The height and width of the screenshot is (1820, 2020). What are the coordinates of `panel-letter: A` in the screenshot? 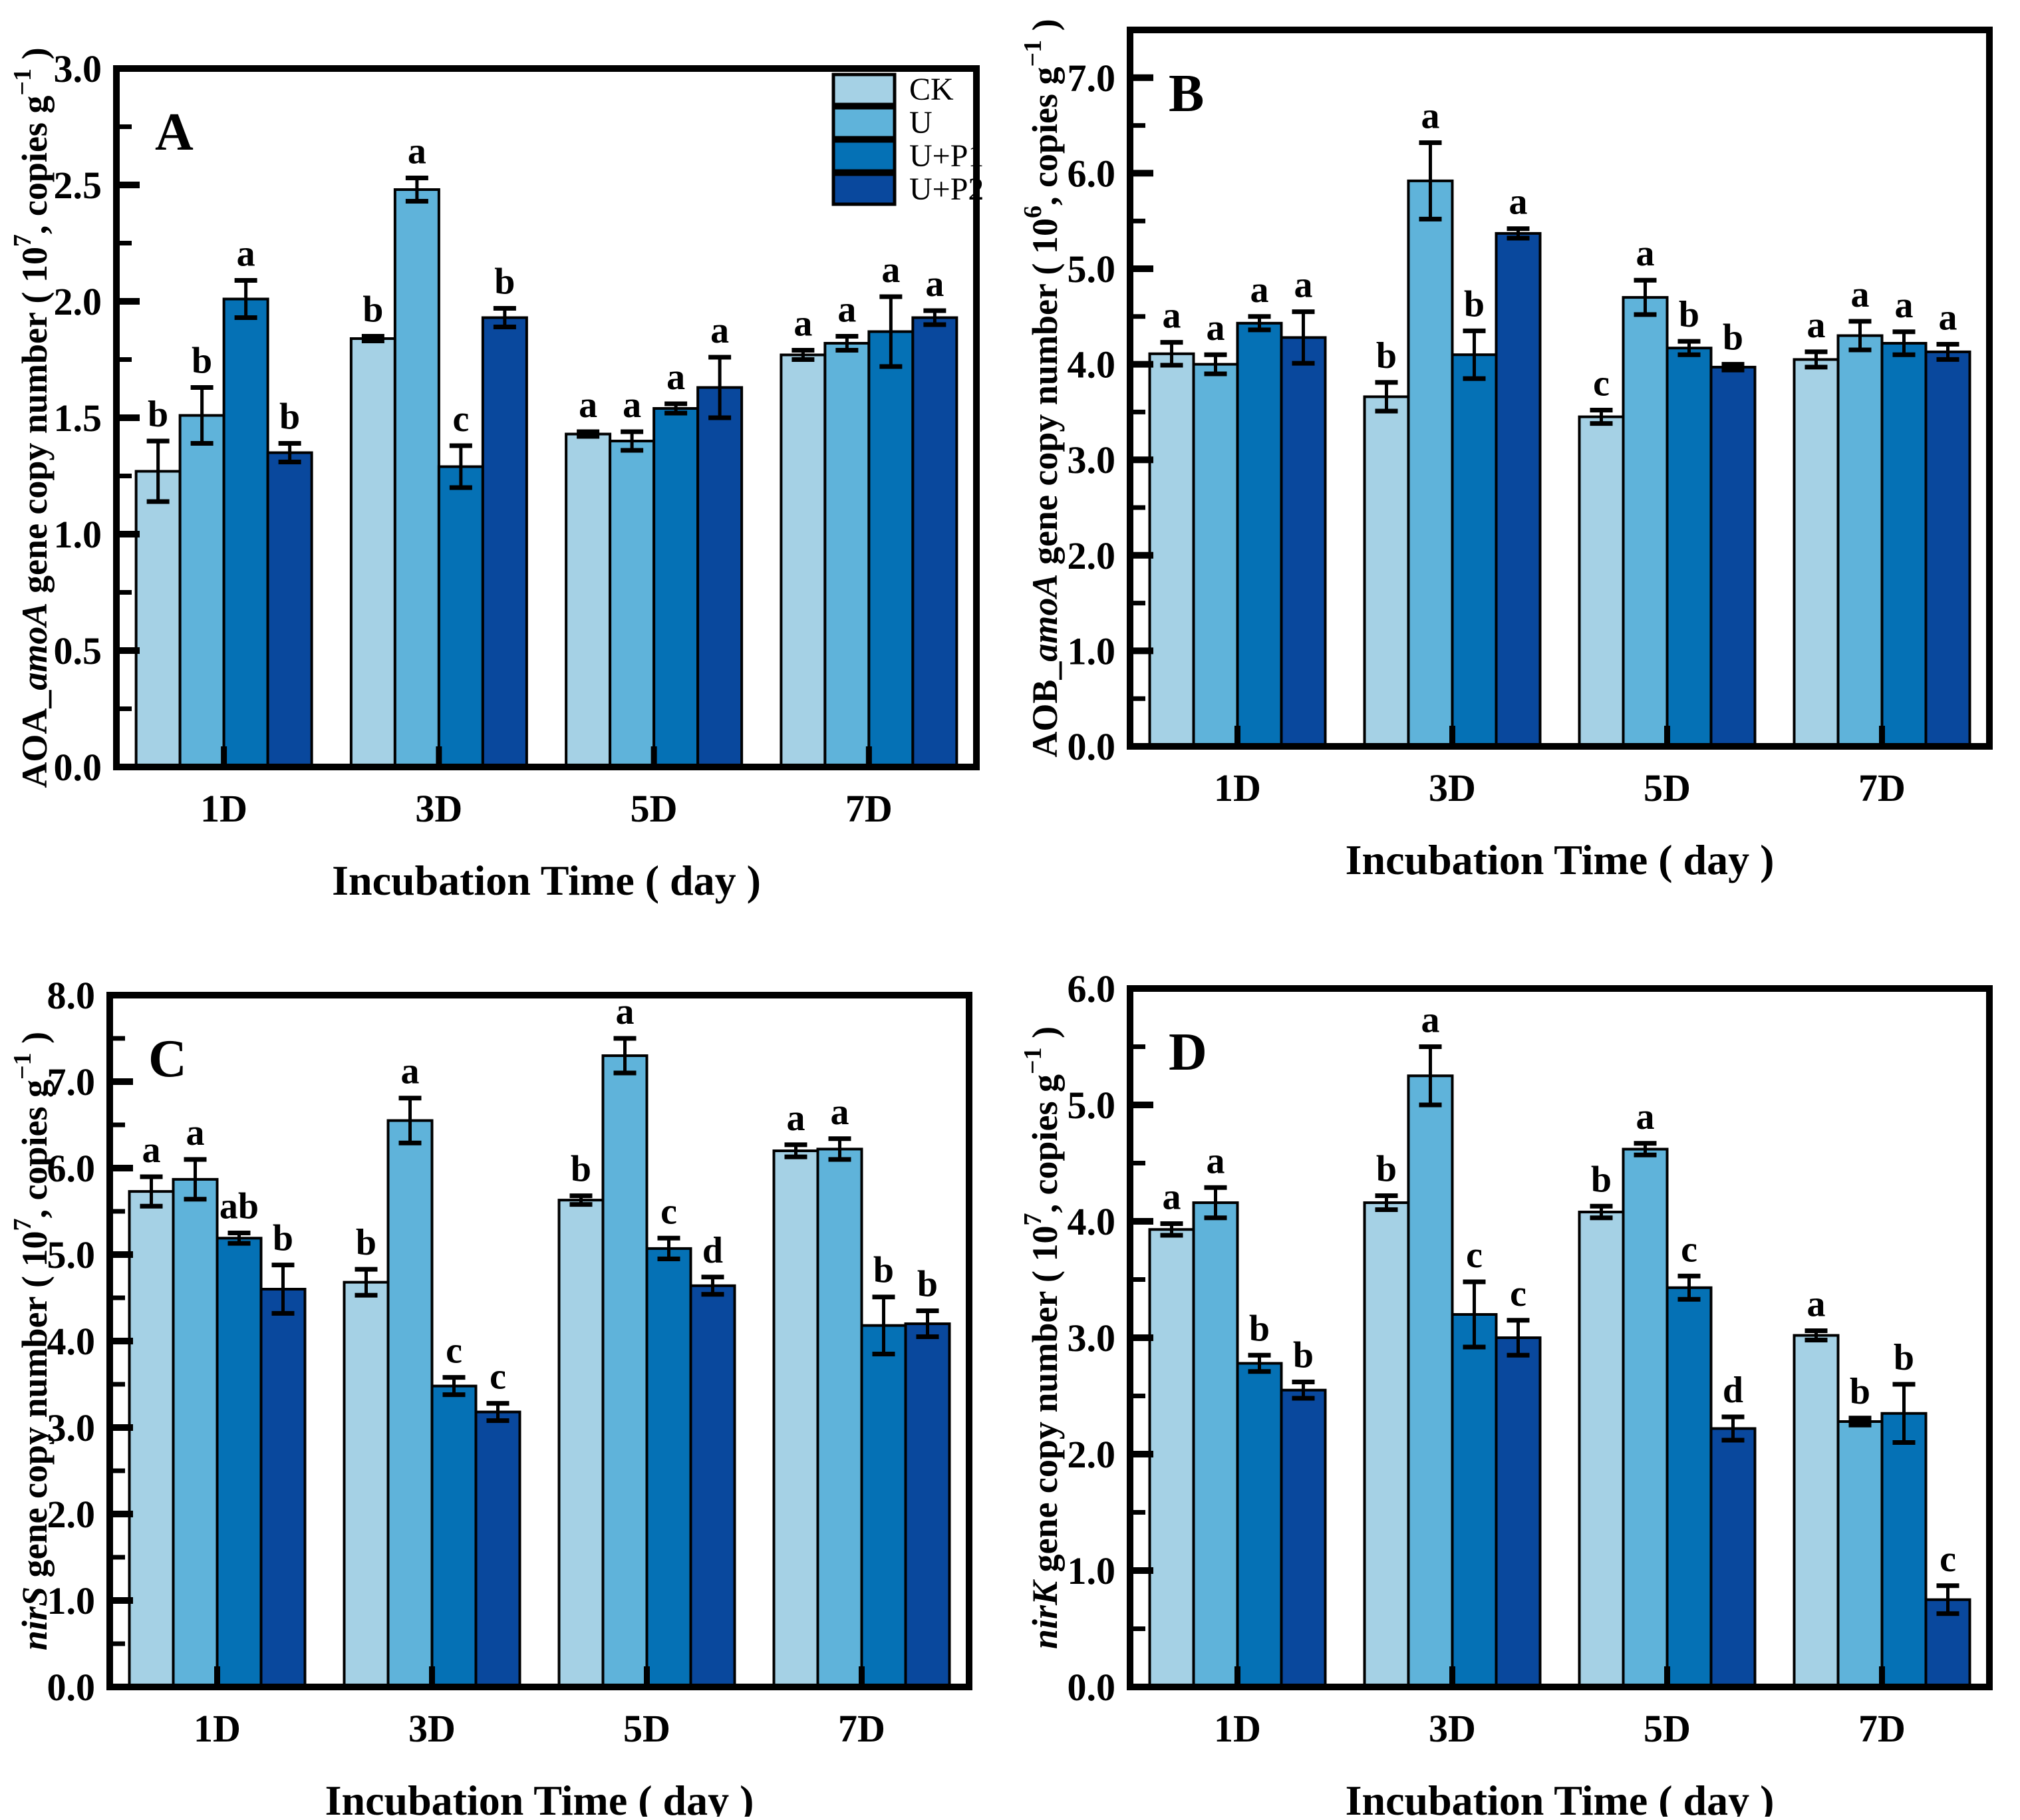 It's located at (174, 132).